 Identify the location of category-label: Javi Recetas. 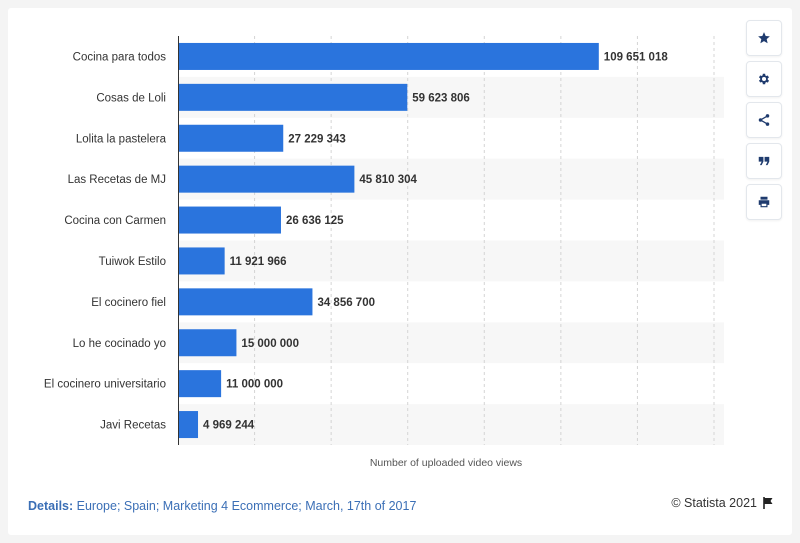
(133, 426).